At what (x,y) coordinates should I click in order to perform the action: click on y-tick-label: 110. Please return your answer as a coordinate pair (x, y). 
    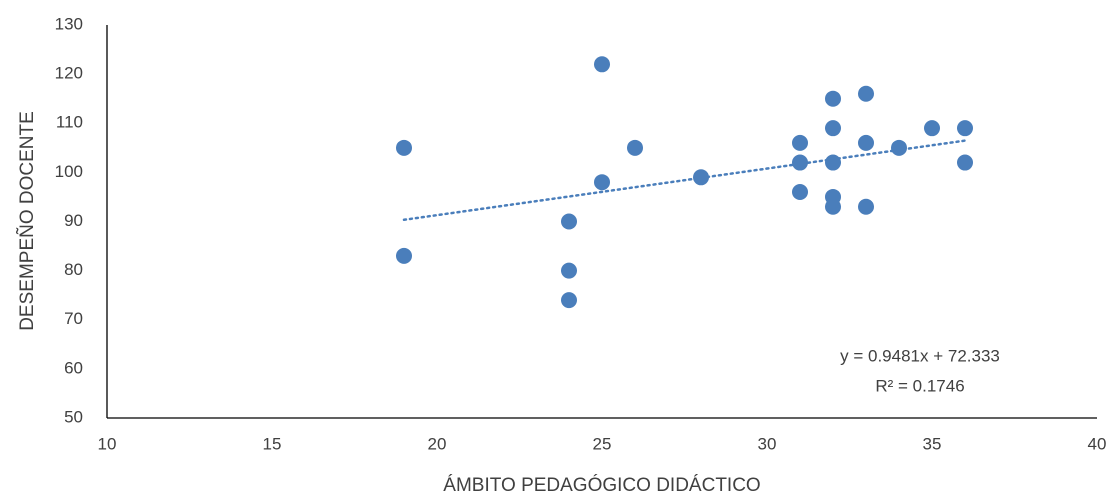
    Looking at the image, I should click on (69, 122).